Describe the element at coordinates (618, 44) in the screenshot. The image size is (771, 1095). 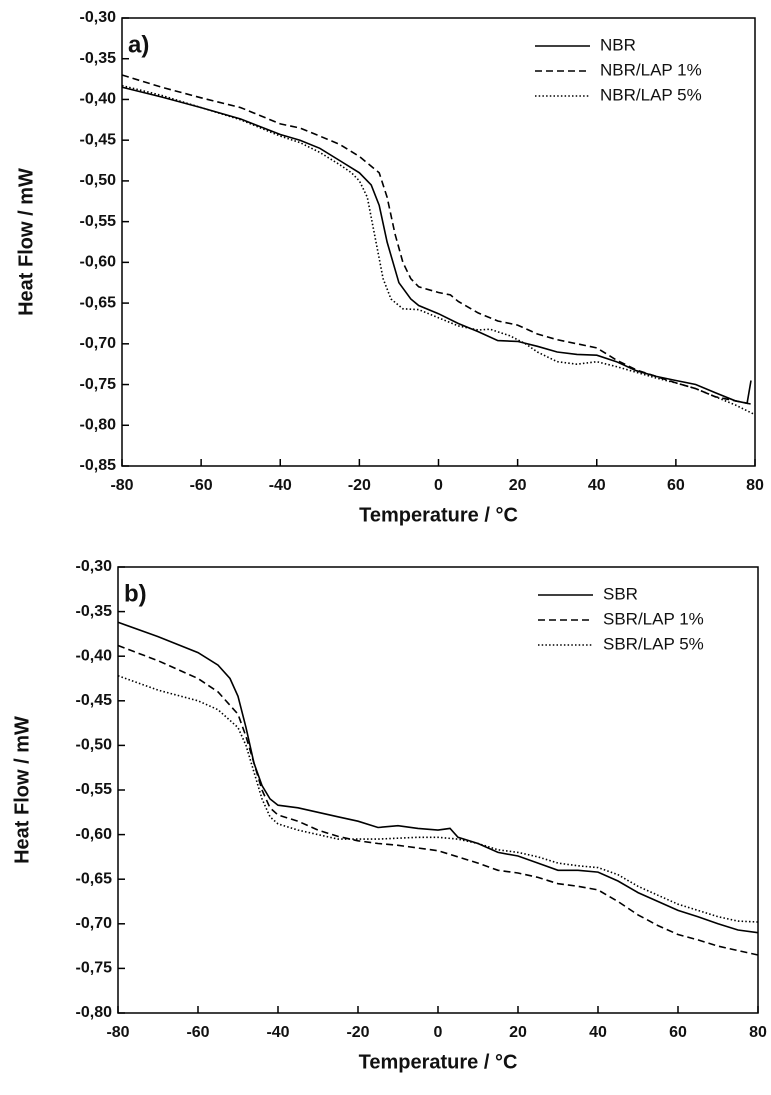
I see `legend-label: NBR` at that location.